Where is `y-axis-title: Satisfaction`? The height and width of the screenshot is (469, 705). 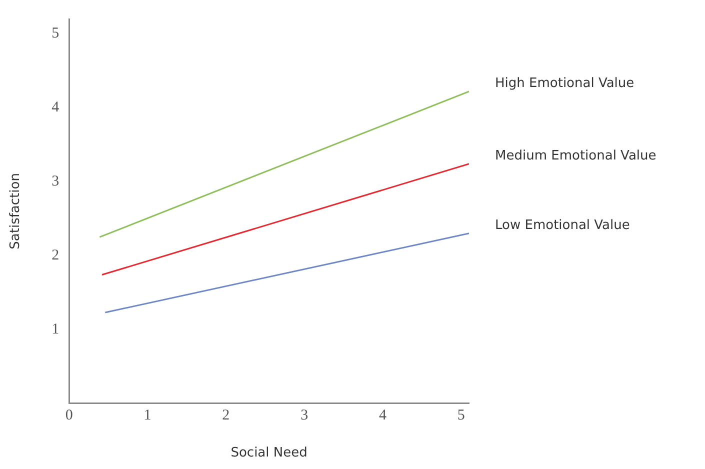 y-axis-title: Satisfaction is located at coordinates (16, 211).